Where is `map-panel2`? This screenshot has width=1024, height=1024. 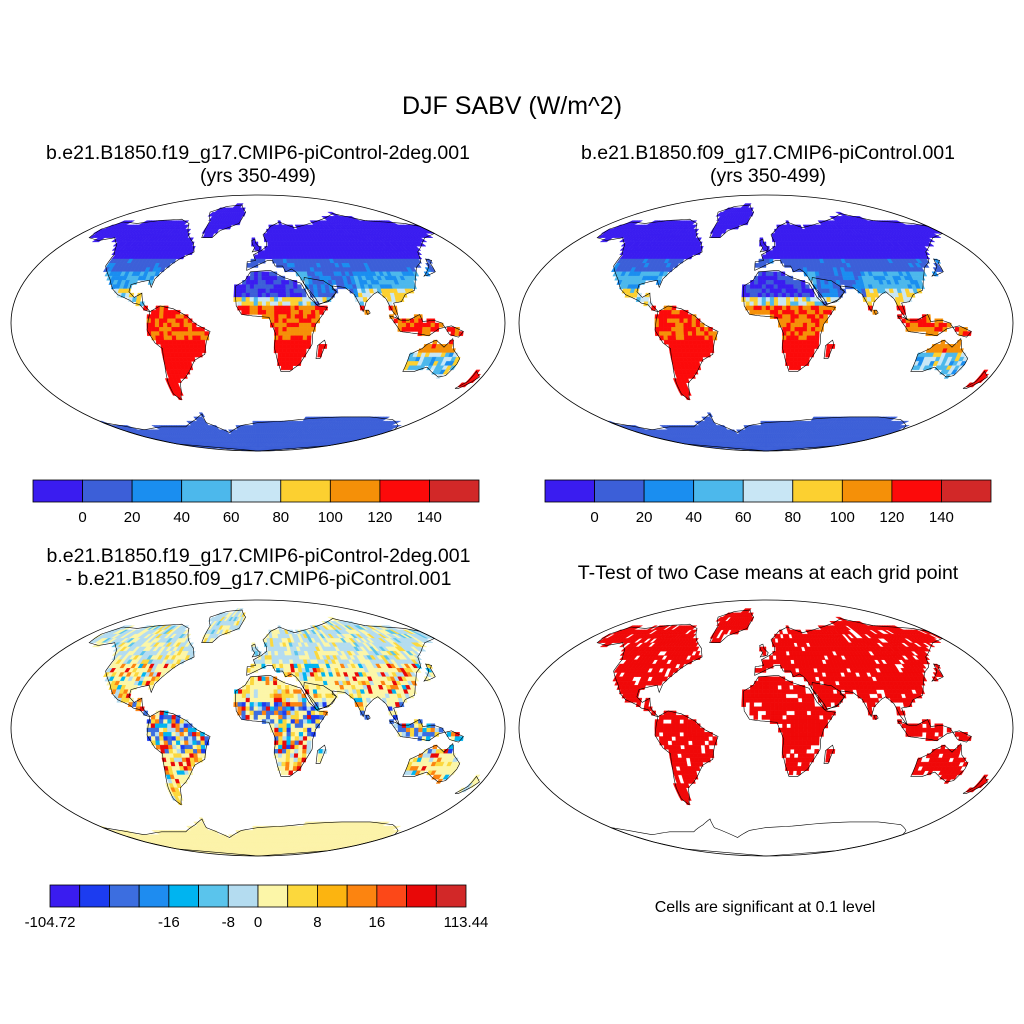 map-panel2 is located at coordinates (766, 323).